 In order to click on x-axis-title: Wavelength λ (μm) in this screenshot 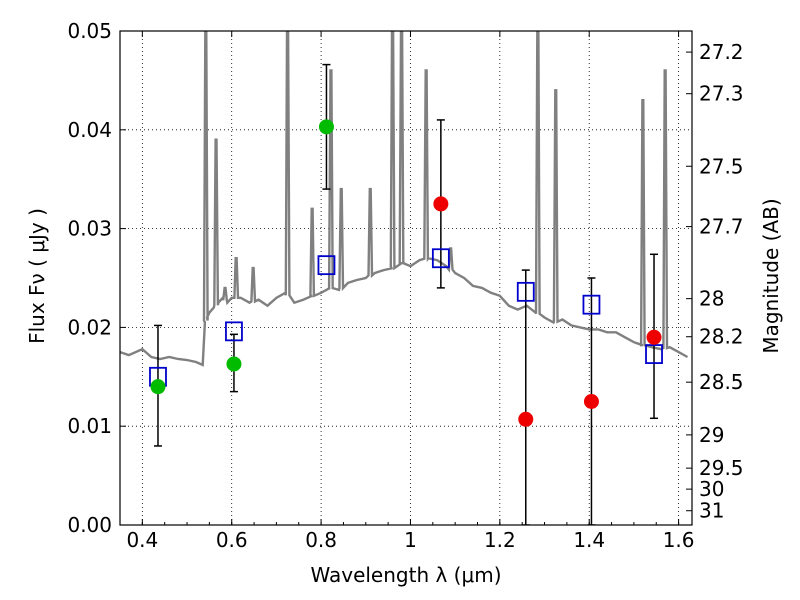, I will do `click(405, 575)`.